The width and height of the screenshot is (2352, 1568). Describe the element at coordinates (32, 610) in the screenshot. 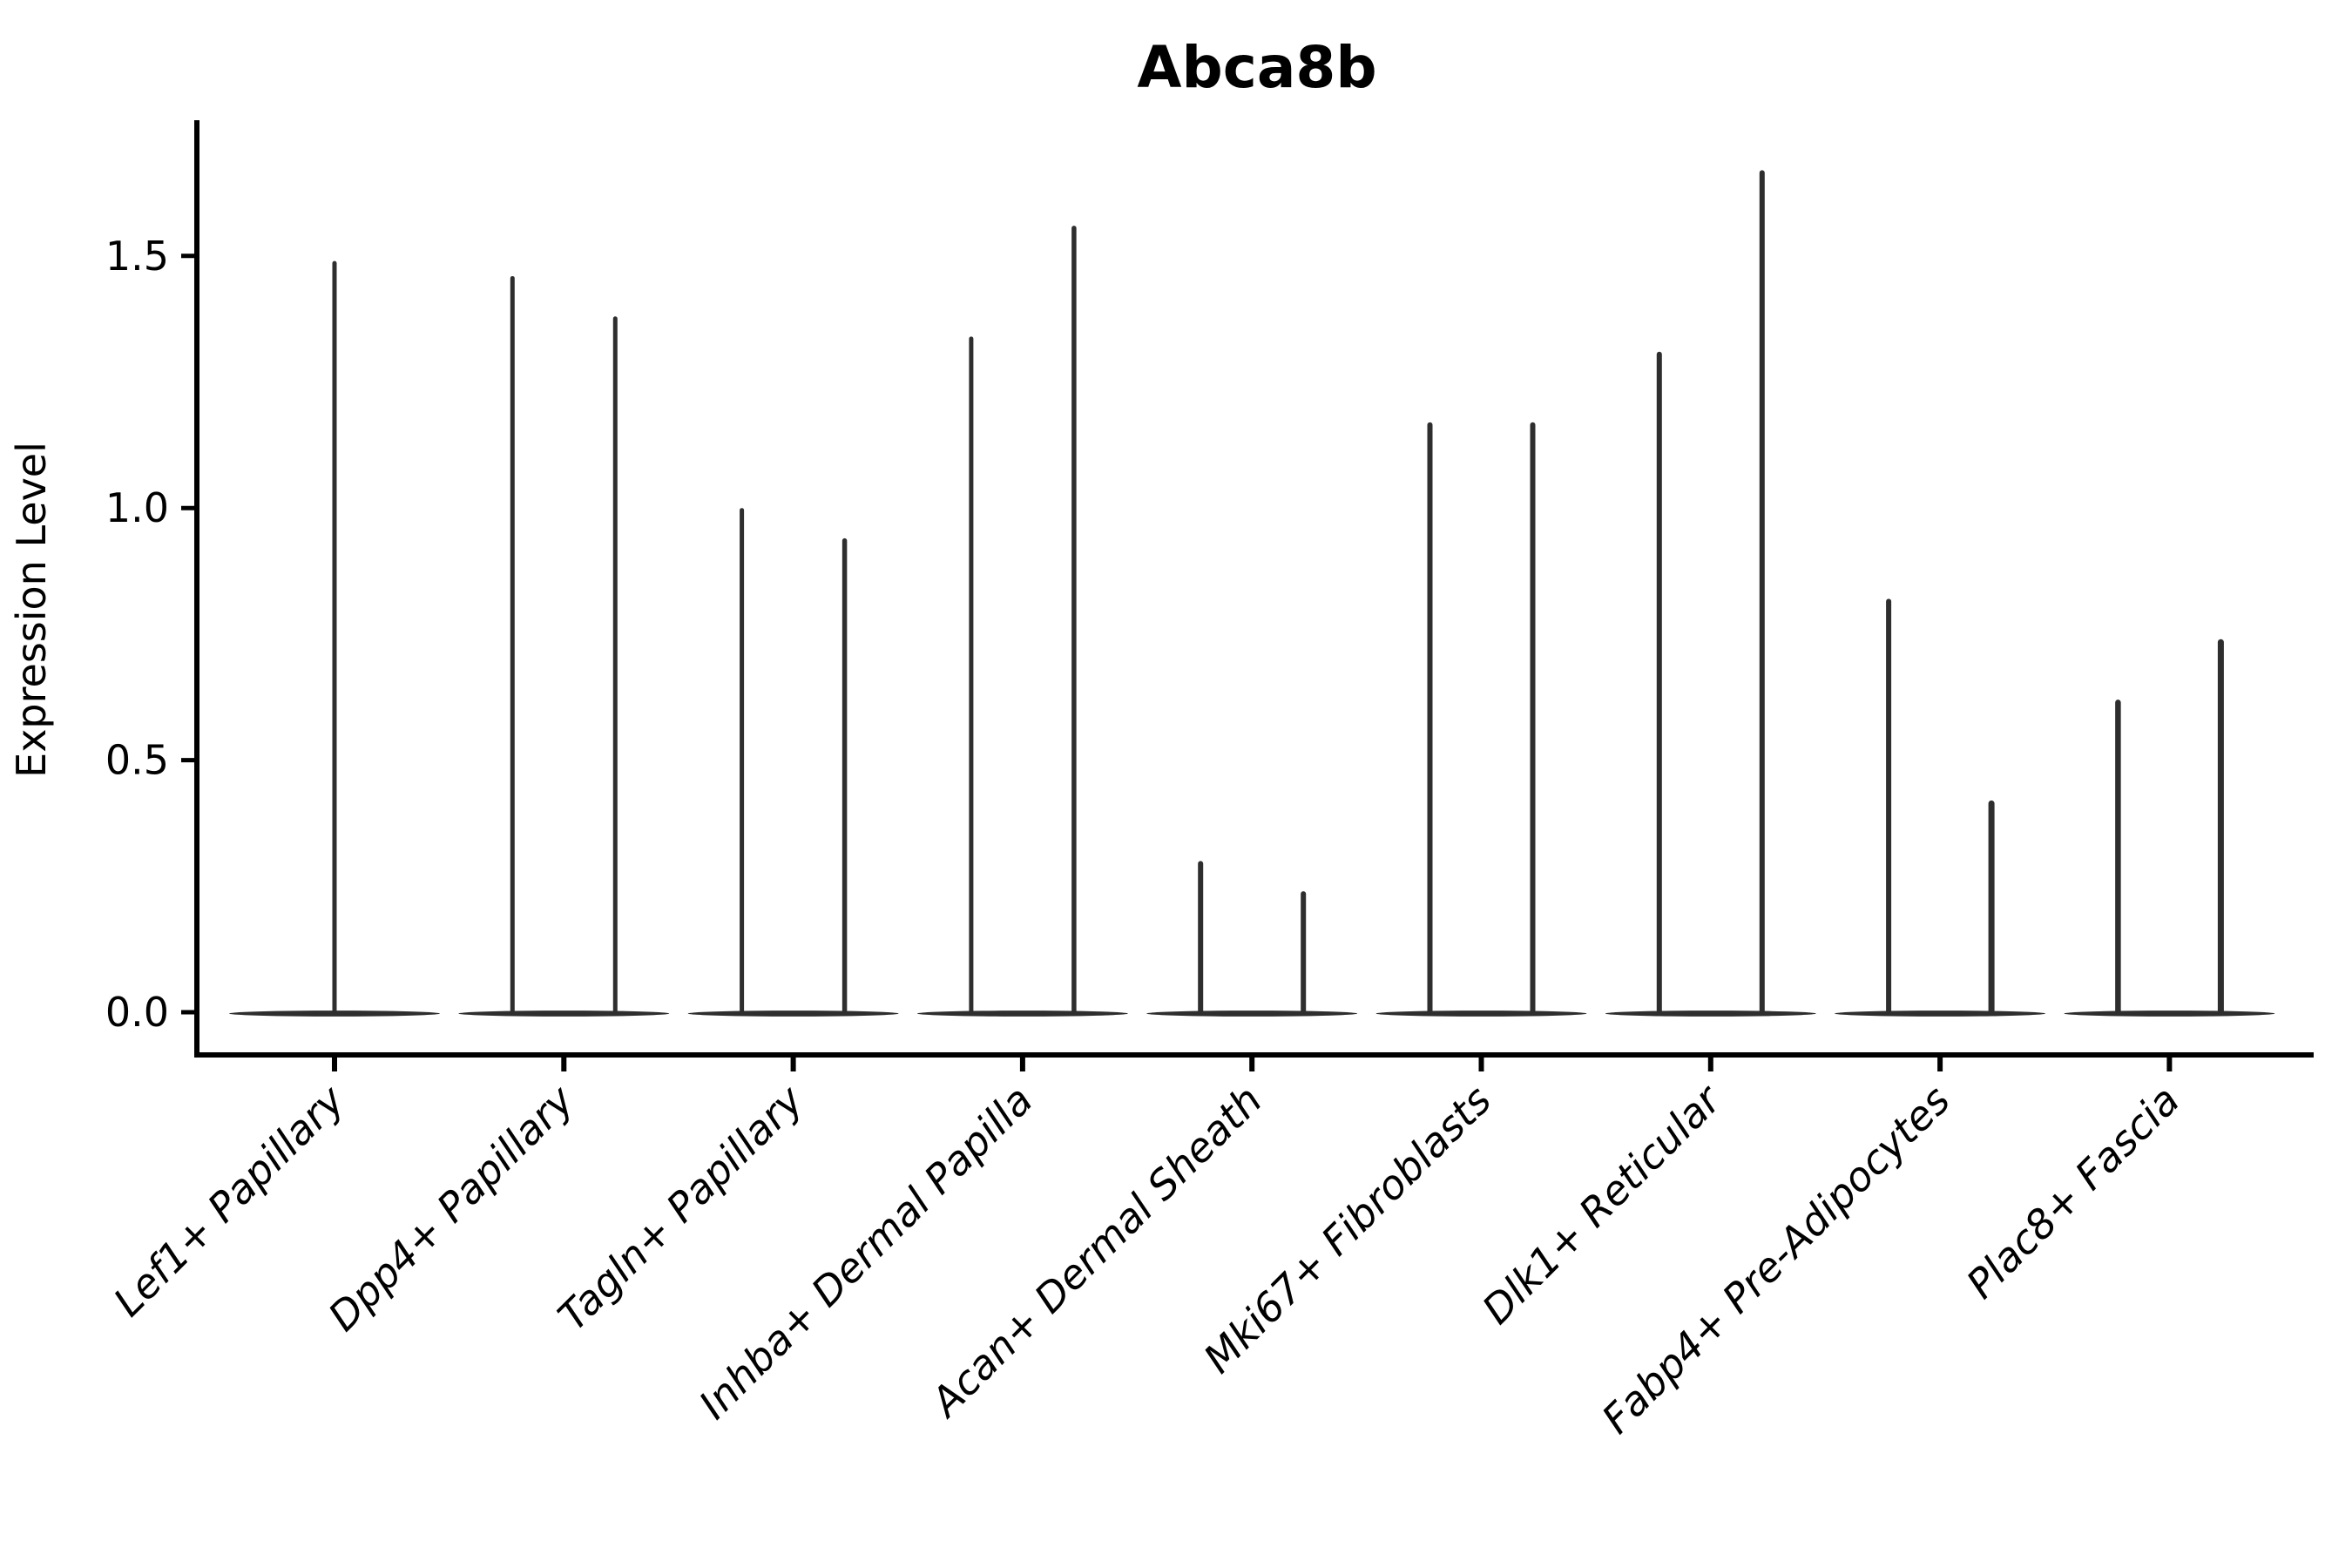

I see `y-axis-label: Expression Level` at that location.